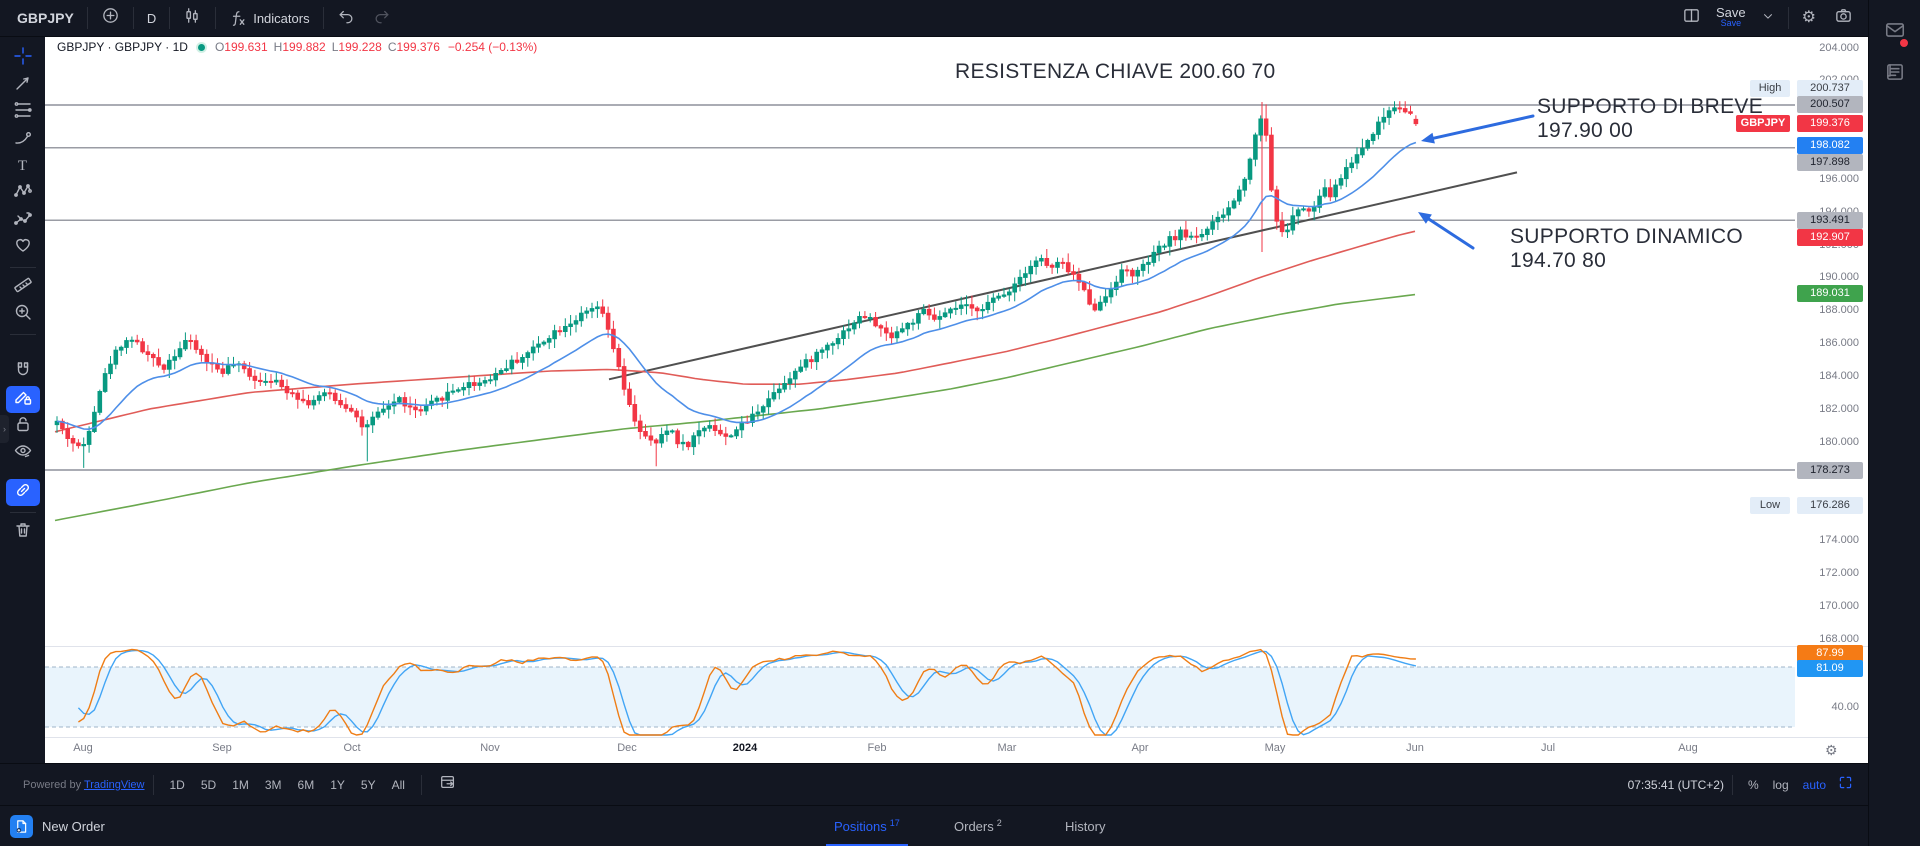  I want to click on toolbar-expand-handle: ›, so click(4, 429).